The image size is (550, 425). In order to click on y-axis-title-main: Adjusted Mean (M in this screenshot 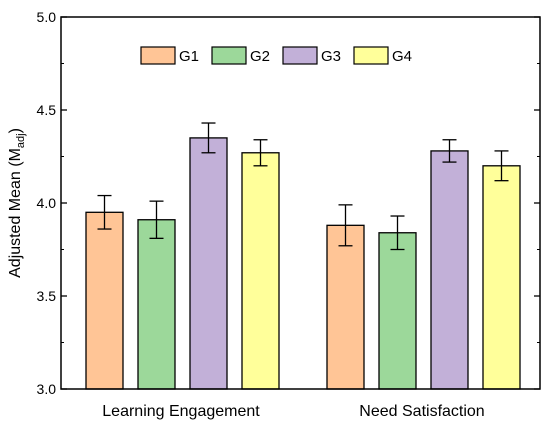, I will do `click(15, 213)`.